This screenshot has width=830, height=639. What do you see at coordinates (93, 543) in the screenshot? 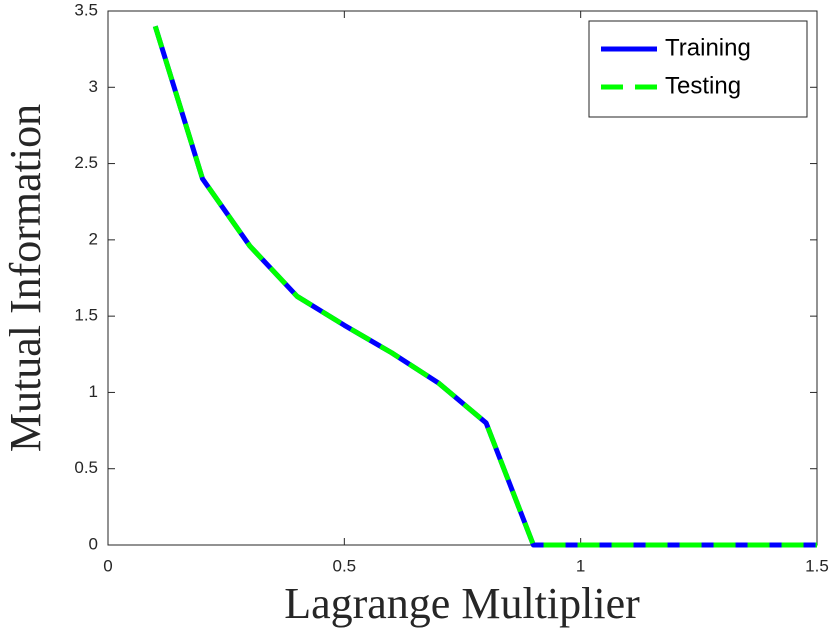
I see `y-tick-label: 0` at bounding box center [93, 543].